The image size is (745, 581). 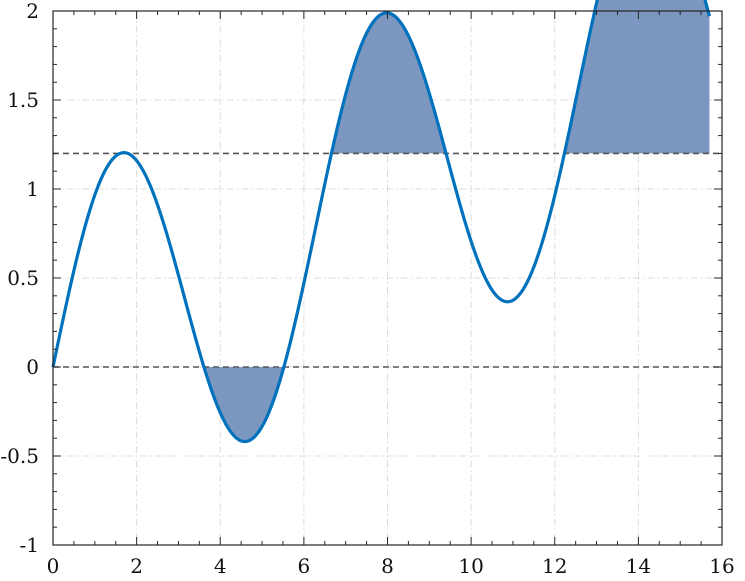 What do you see at coordinates (23, 100) in the screenshot?
I see `y-tick-label: 1.5` at bounding box center [23, 100].